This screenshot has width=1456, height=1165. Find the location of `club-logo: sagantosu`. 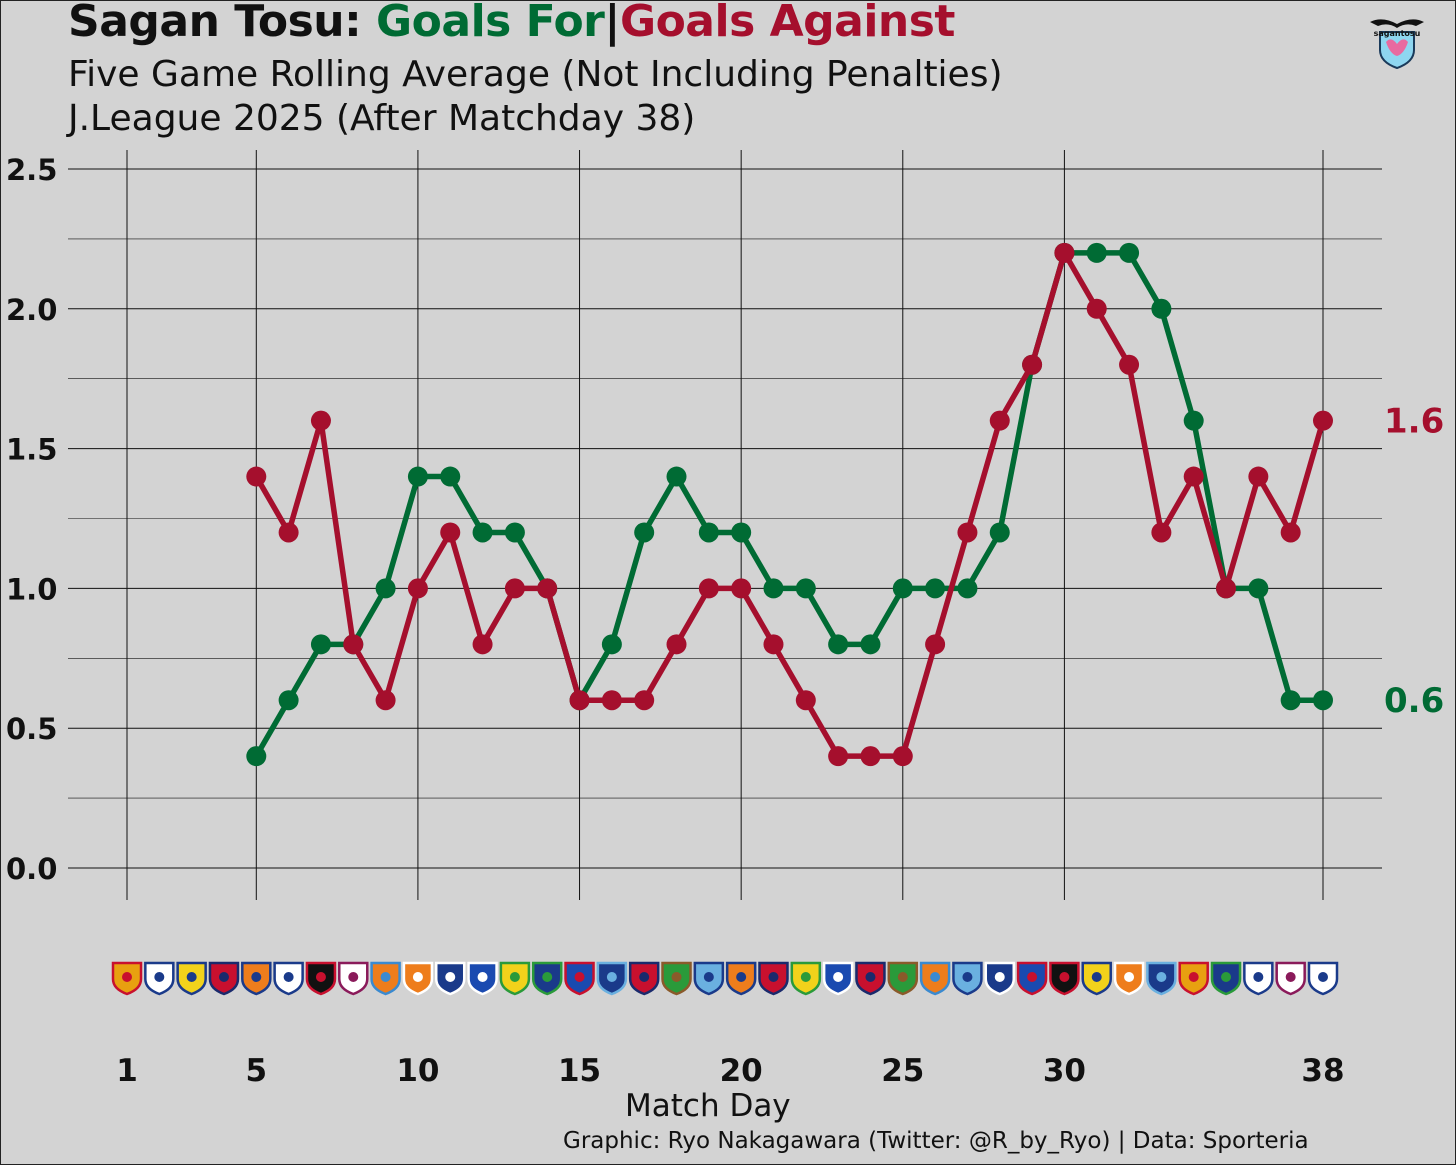

club-logo: sagantosu is located at coordinates (1397, 44).